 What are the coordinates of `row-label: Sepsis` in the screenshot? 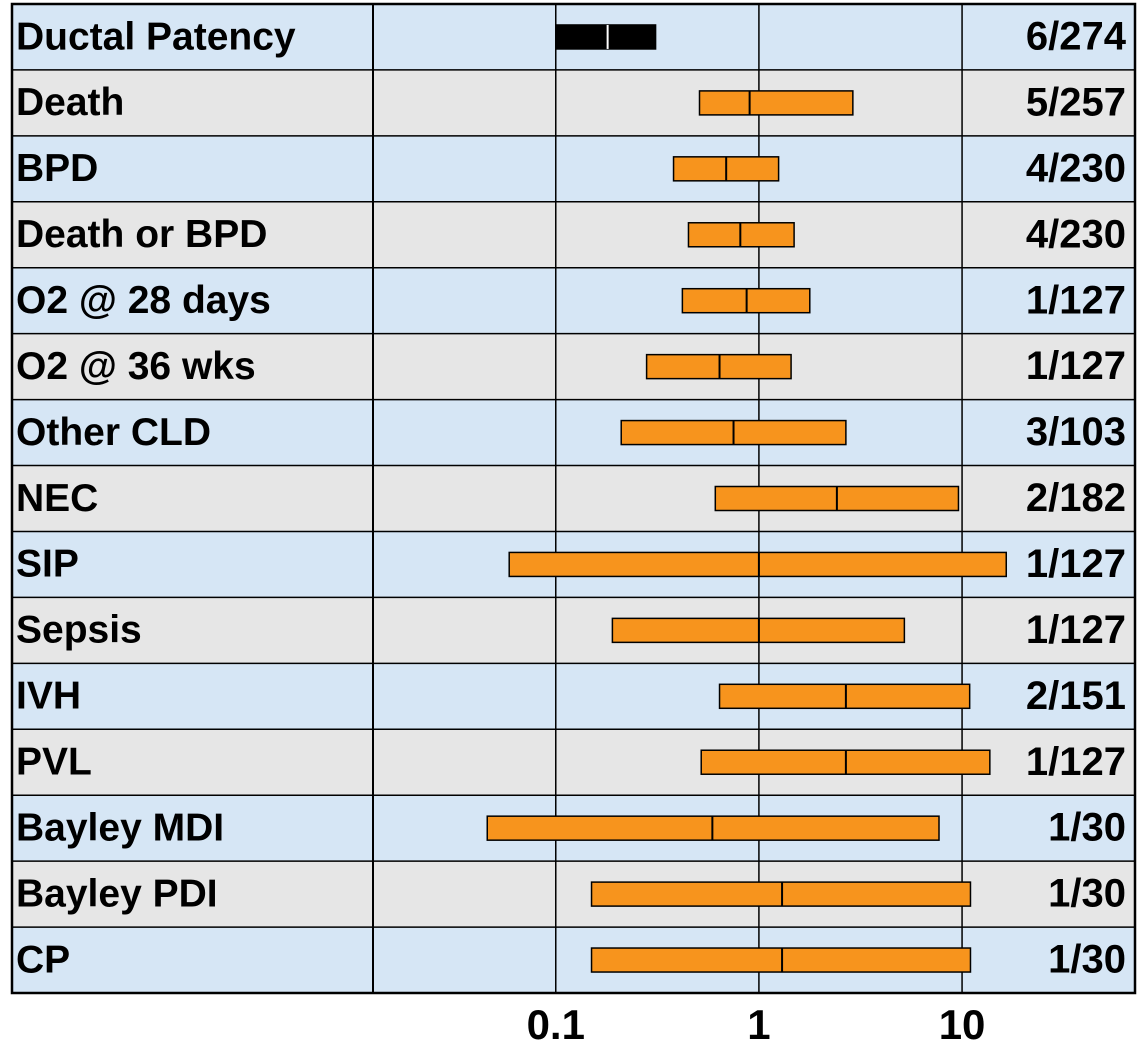 It's located at (79, 630).